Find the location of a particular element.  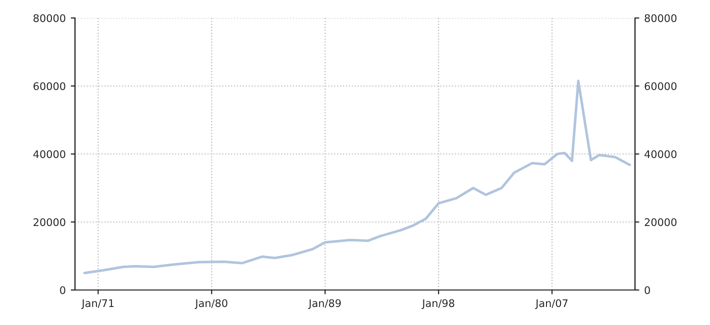

y-tick-label: 40000 is located at coordinates (49, 154).